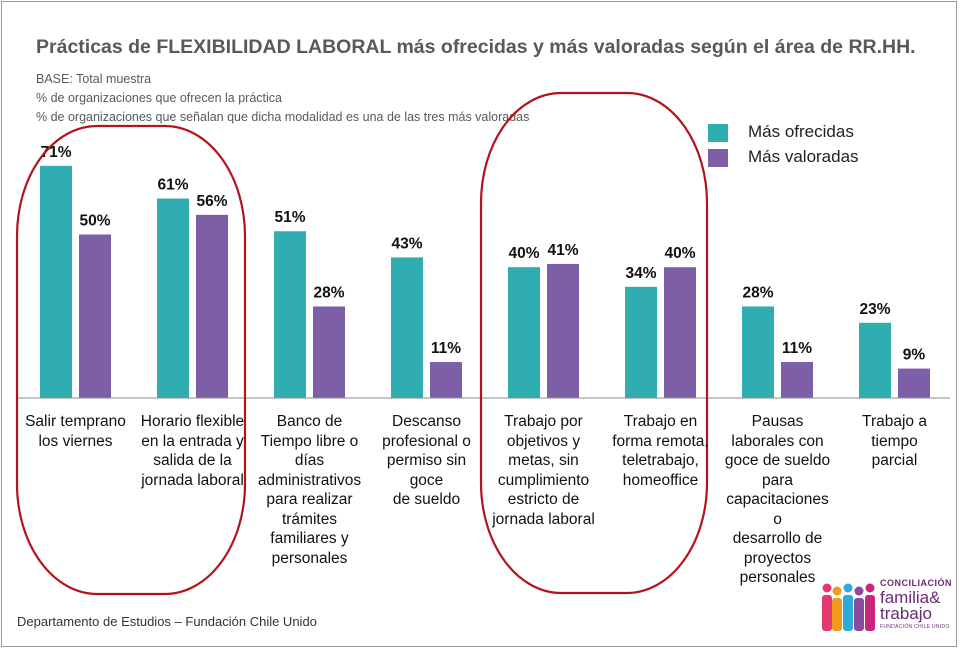 This screenshot has width=960, height=650. I want to click on data-label-valued-4: 11%, so click(446, 348).